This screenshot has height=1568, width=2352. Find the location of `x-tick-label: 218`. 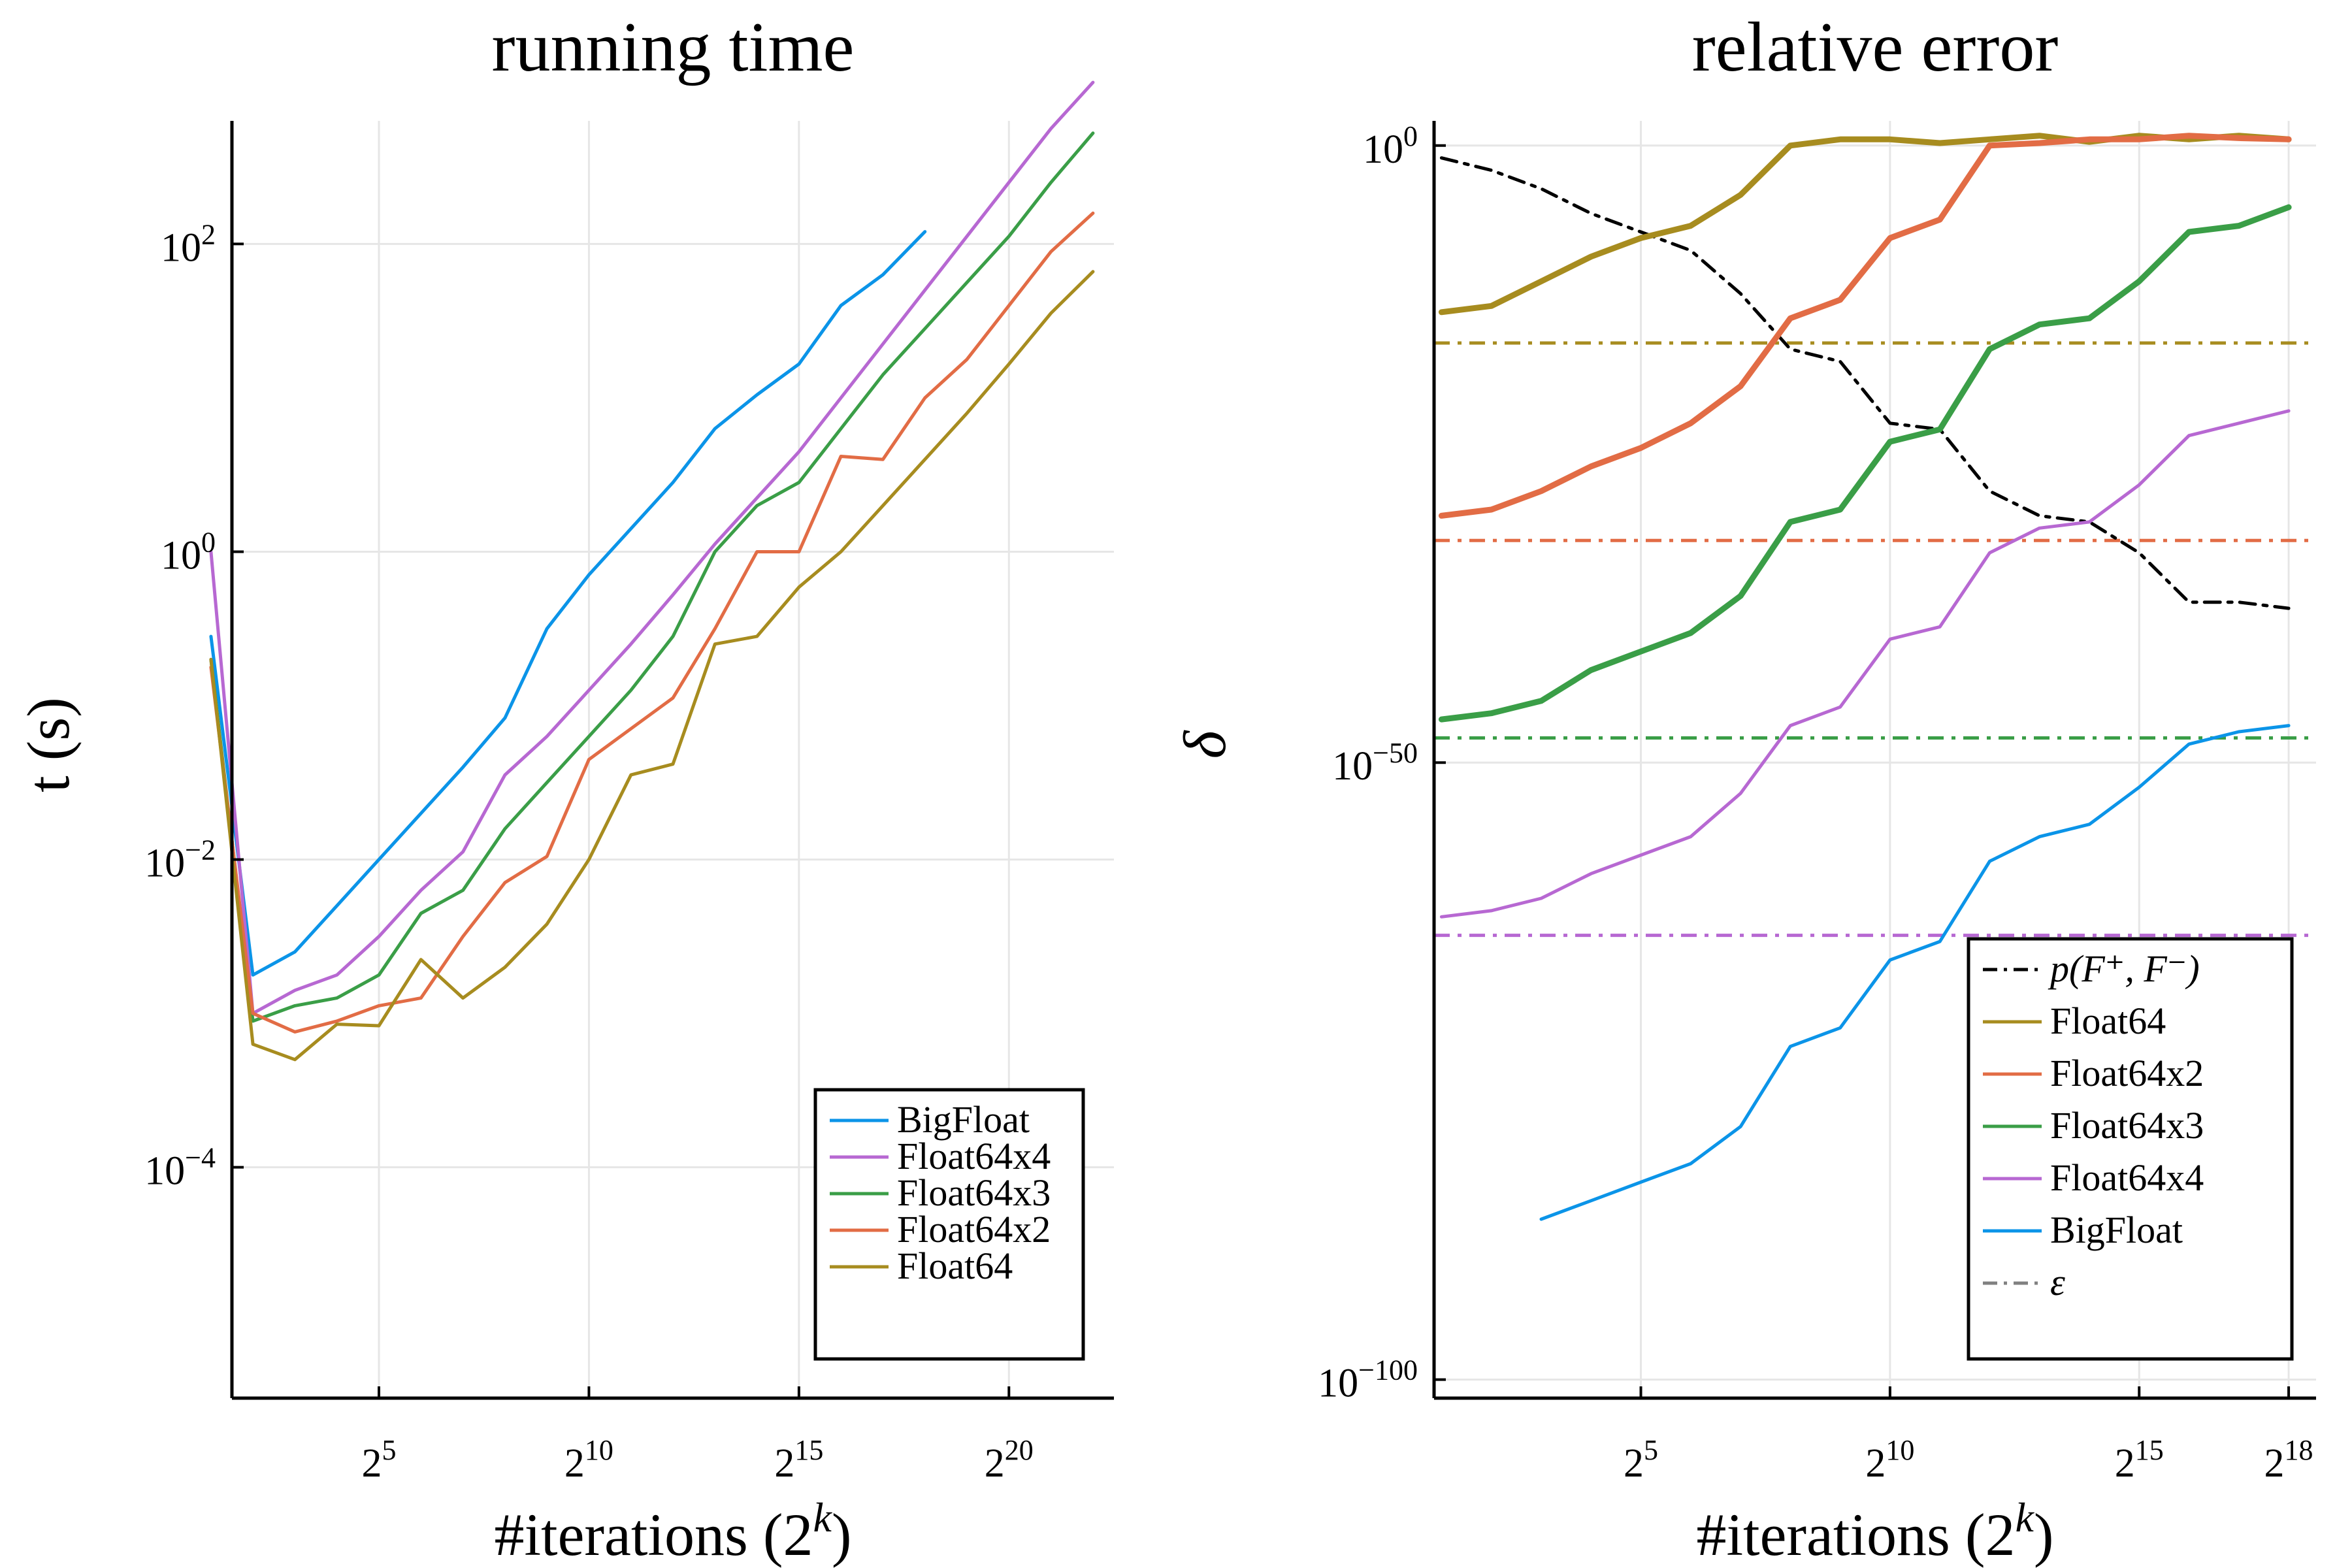

x-tick-label: 218 is located at coordinates (2288, 1460).